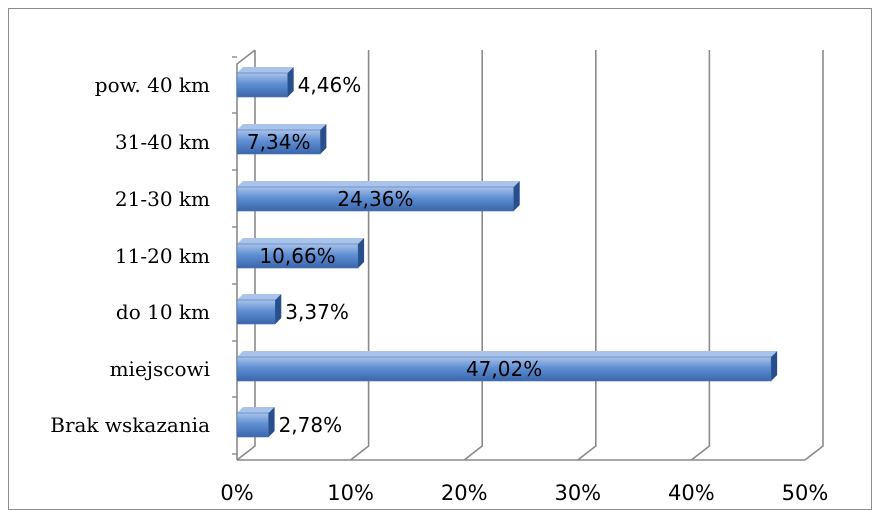 The image size is (879, 518). What do you see at coordinates (805, 493) in the screenshot?
I see `x-tick-label: 50%` at bounding box center [805, 493].